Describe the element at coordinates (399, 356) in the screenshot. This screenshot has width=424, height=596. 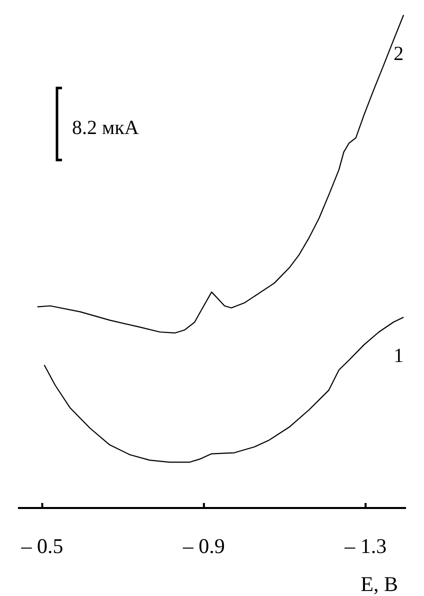
I see `series-label: 1` at that location.